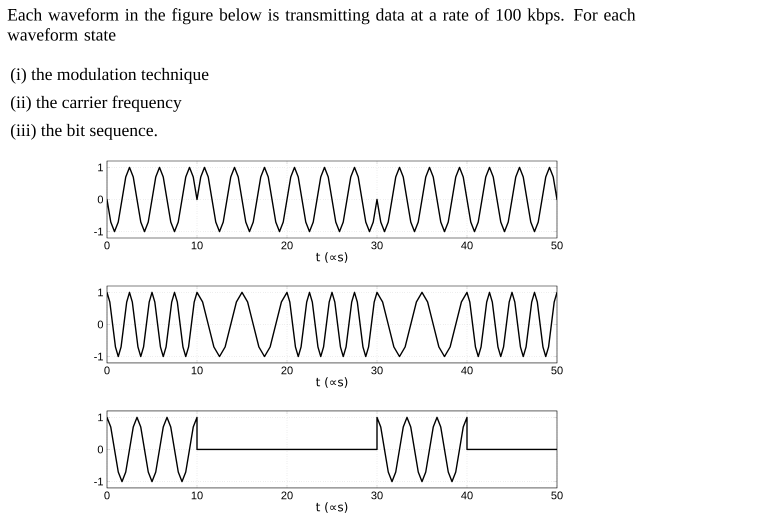 The width and height of the screenshot is (764, 529). I want to click on text: (ii) the carrier frequency, so click(96, 104).